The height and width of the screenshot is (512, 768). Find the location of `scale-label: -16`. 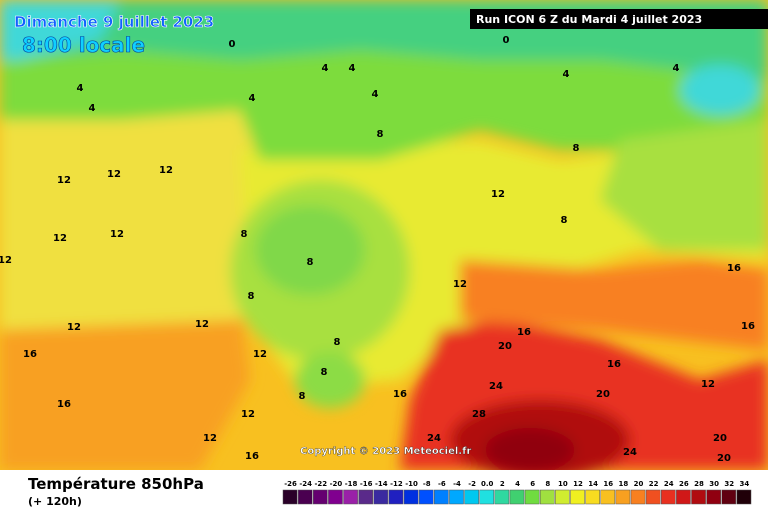

scale-label: -16 is located at coordinates (366, 484).